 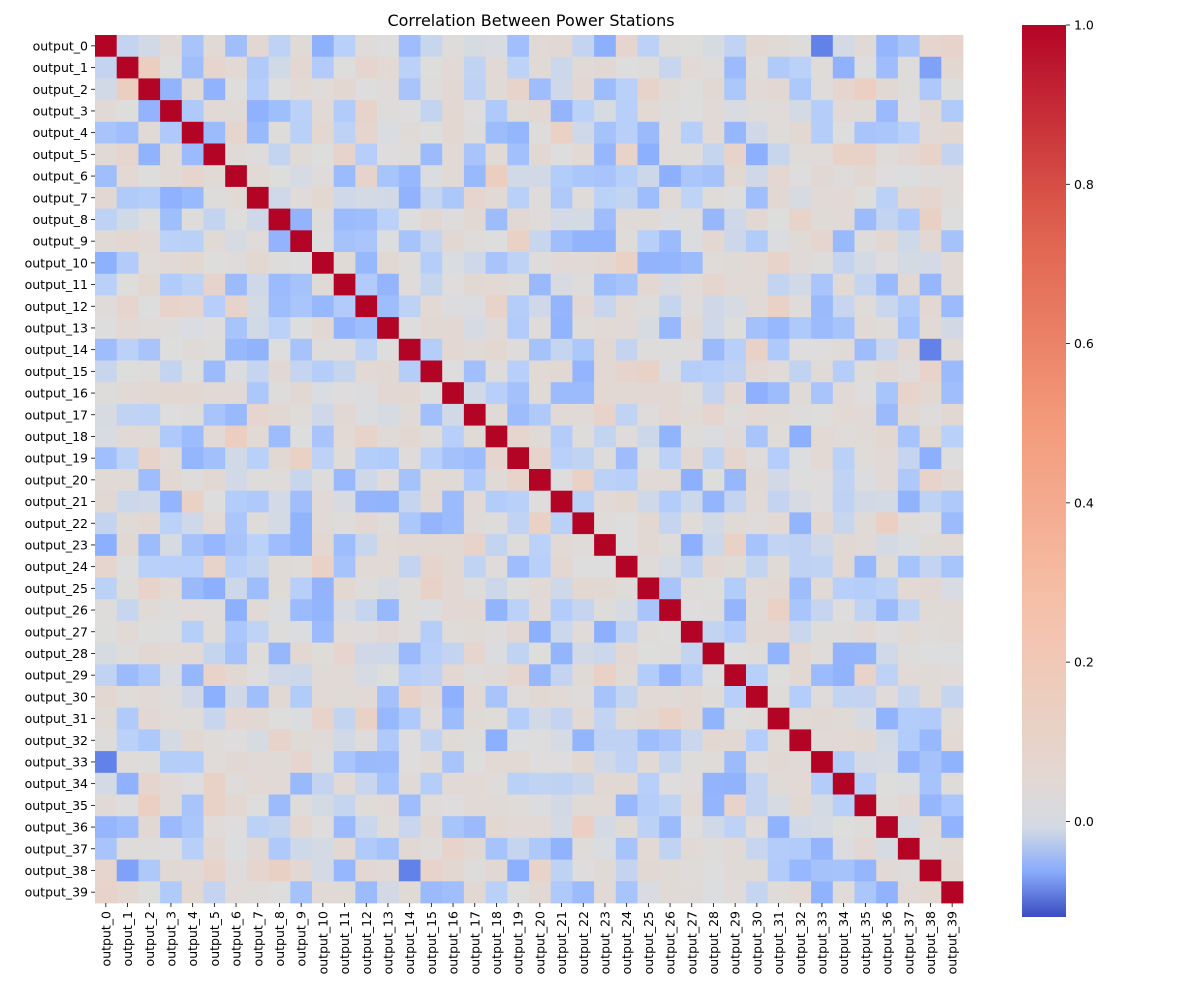 What do you see at coordinates (530, 20) in the screenshot?
I see `chart-title: Correlation Between Power Stations` at bounding box center [530, 20].